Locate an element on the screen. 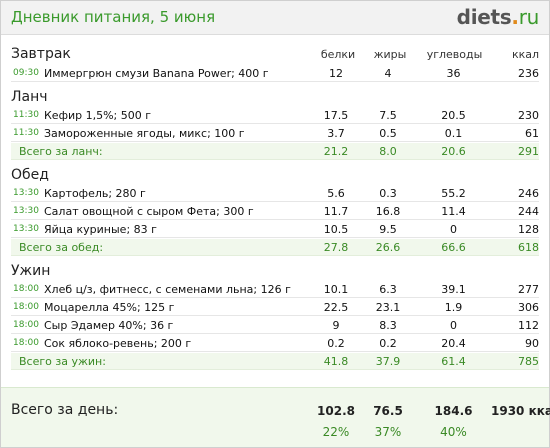  row-name: Сок яблоко-ревень; 200 г is located at coordinates (118, 343).